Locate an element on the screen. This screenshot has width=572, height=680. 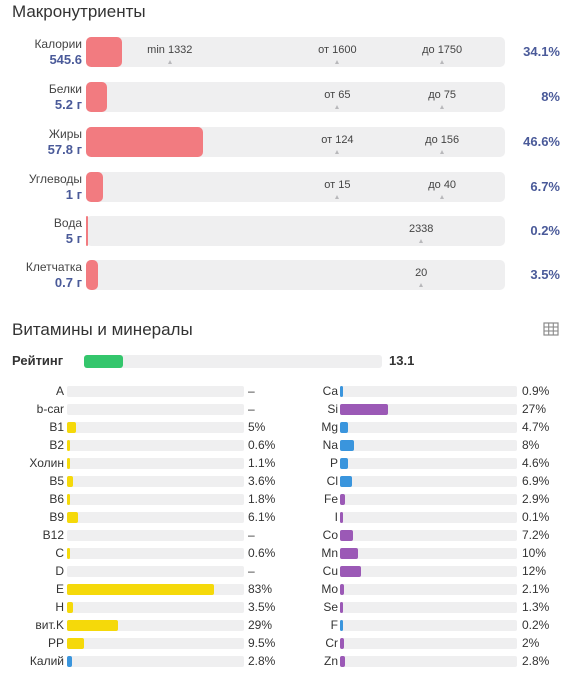
macro-name: Жиры is located at coordinates (65, 134).